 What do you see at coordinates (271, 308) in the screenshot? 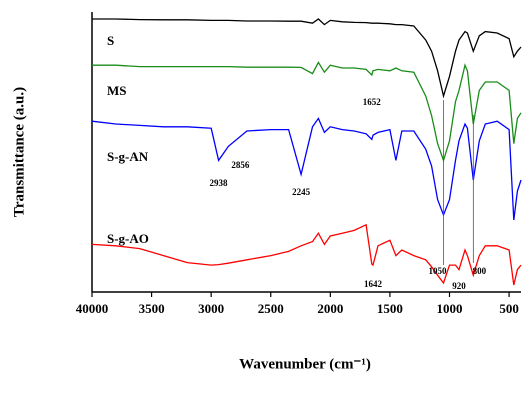
I see `x-tick-label: 2500` at bounding box center [271, 308].